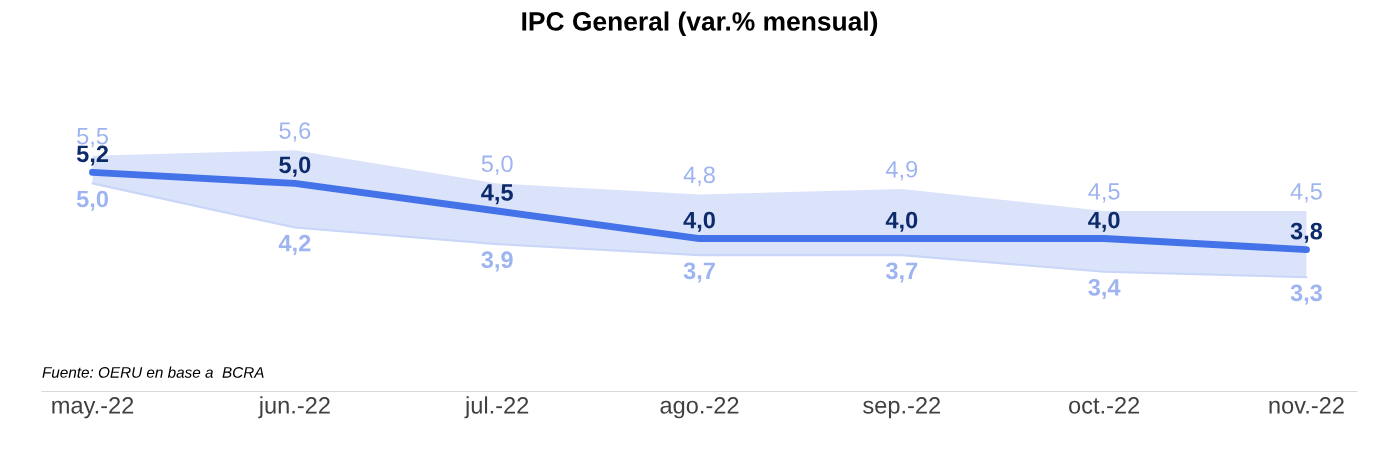 Image resolution: width=1399 pixels, height=450 pixels. I want to click on x-tick-label: ago.-22, so click(699, 407).